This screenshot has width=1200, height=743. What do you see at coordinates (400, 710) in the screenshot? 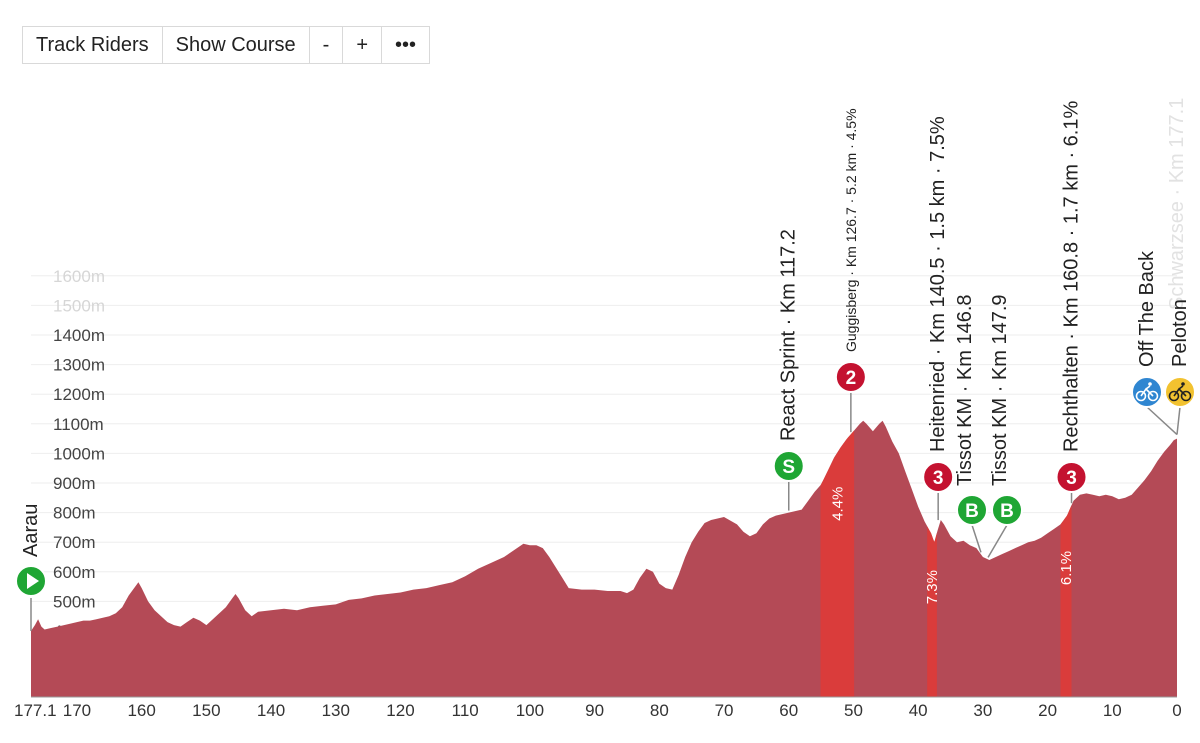
I see `x-tick-label: 120` at bounding box center [400, 710].